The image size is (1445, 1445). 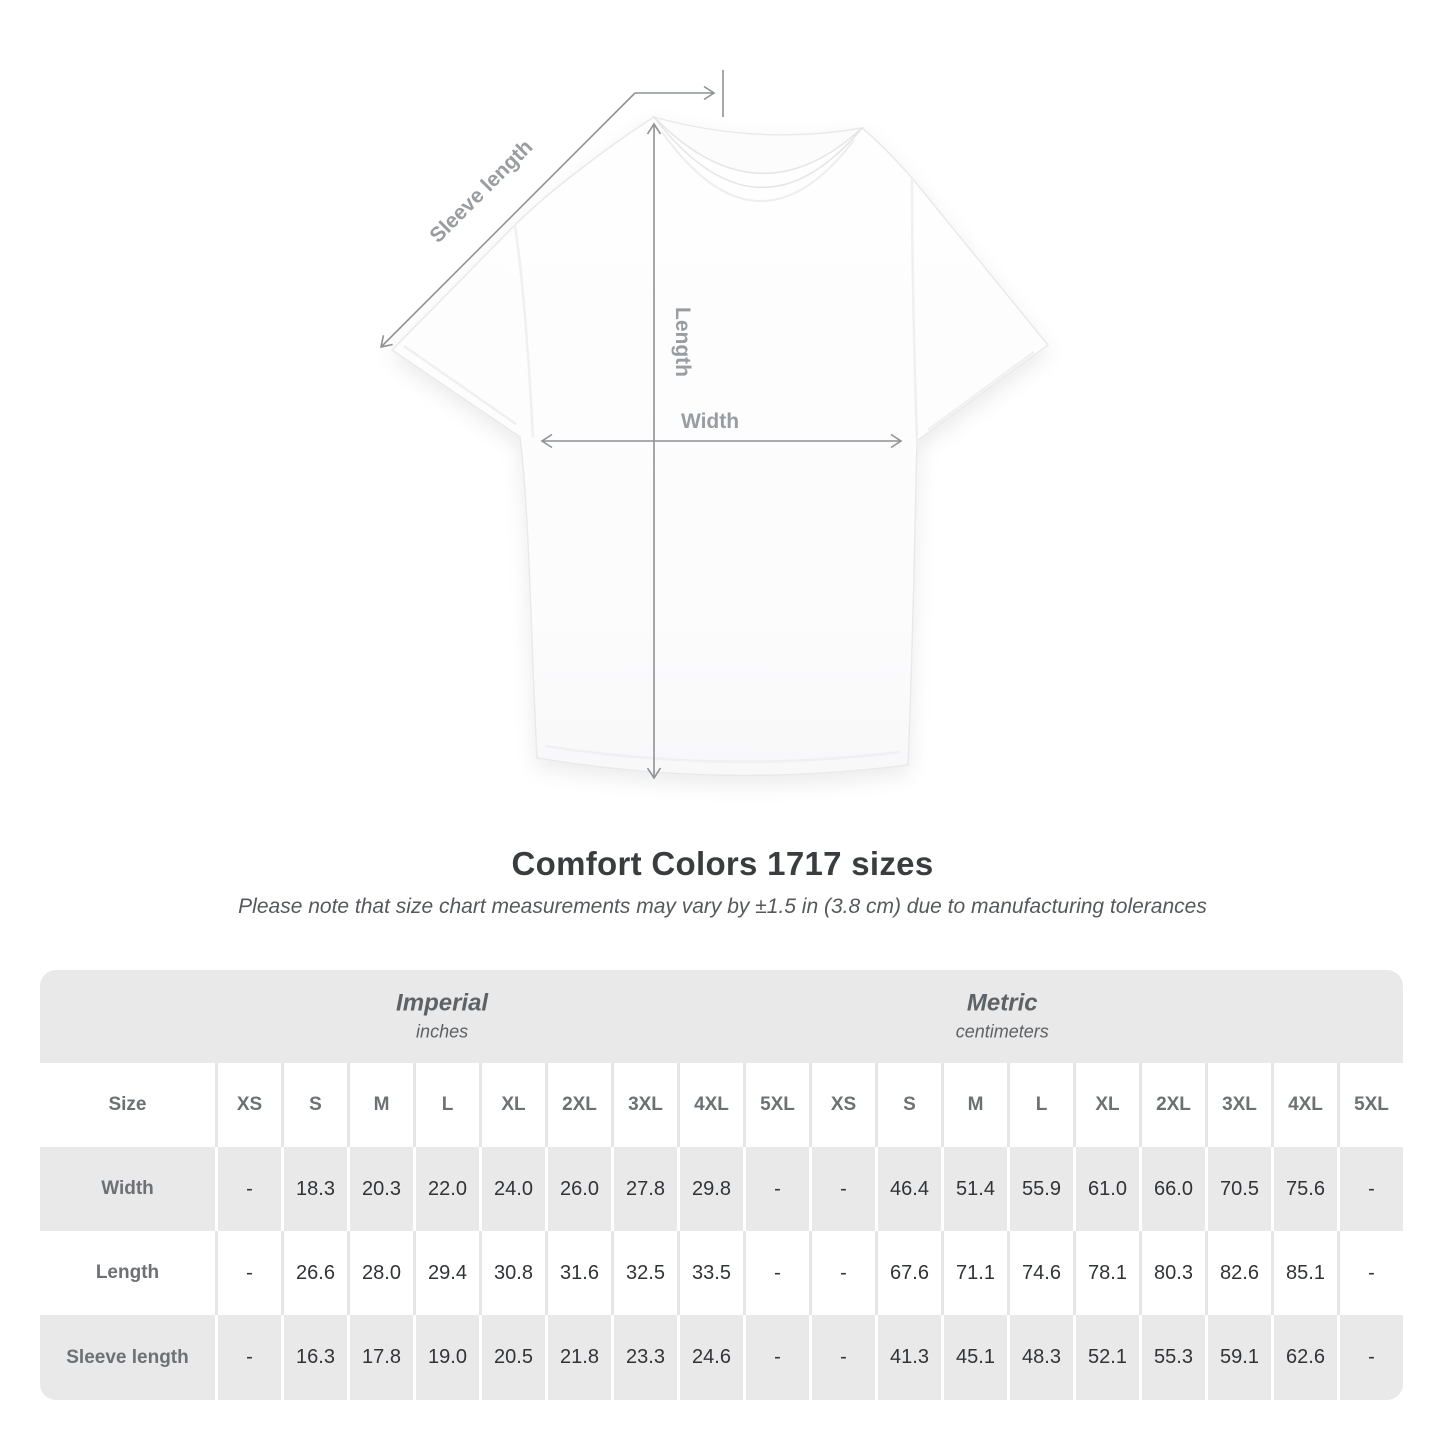 What do you see at coordinates (722, 863) in the screenshot?
I see `page-title: Comfort Colors 1717 sizes` at bounding box center [722, 863].